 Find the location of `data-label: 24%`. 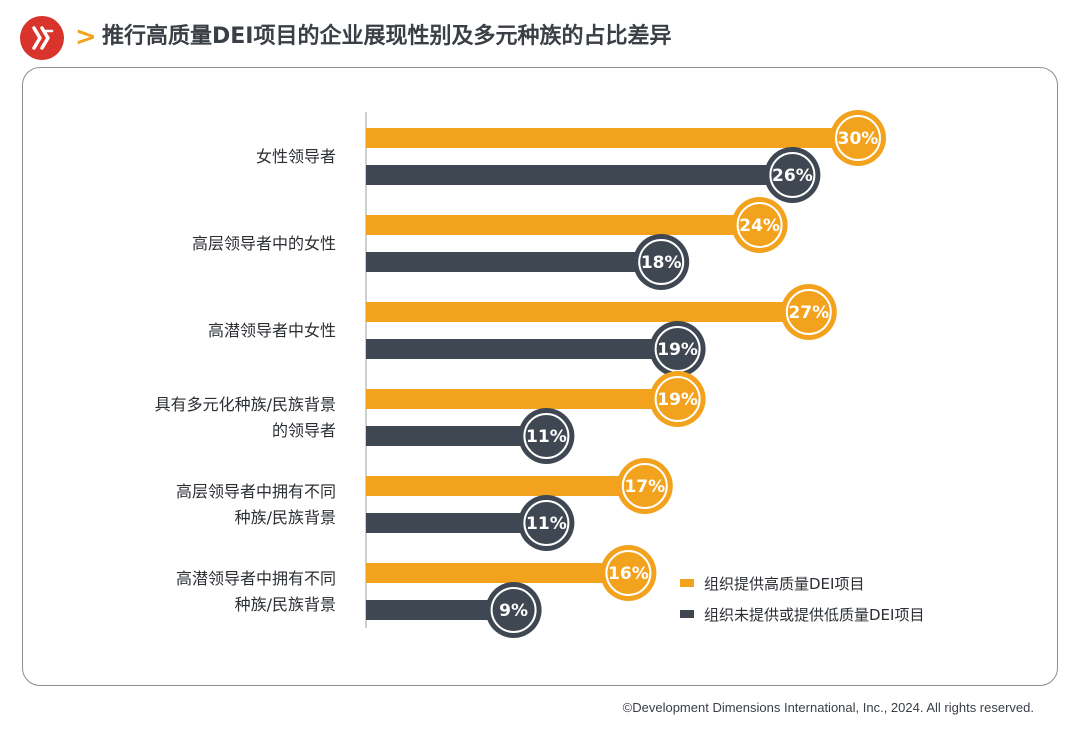

data-label: 24% is located at coordinates (759, 226).